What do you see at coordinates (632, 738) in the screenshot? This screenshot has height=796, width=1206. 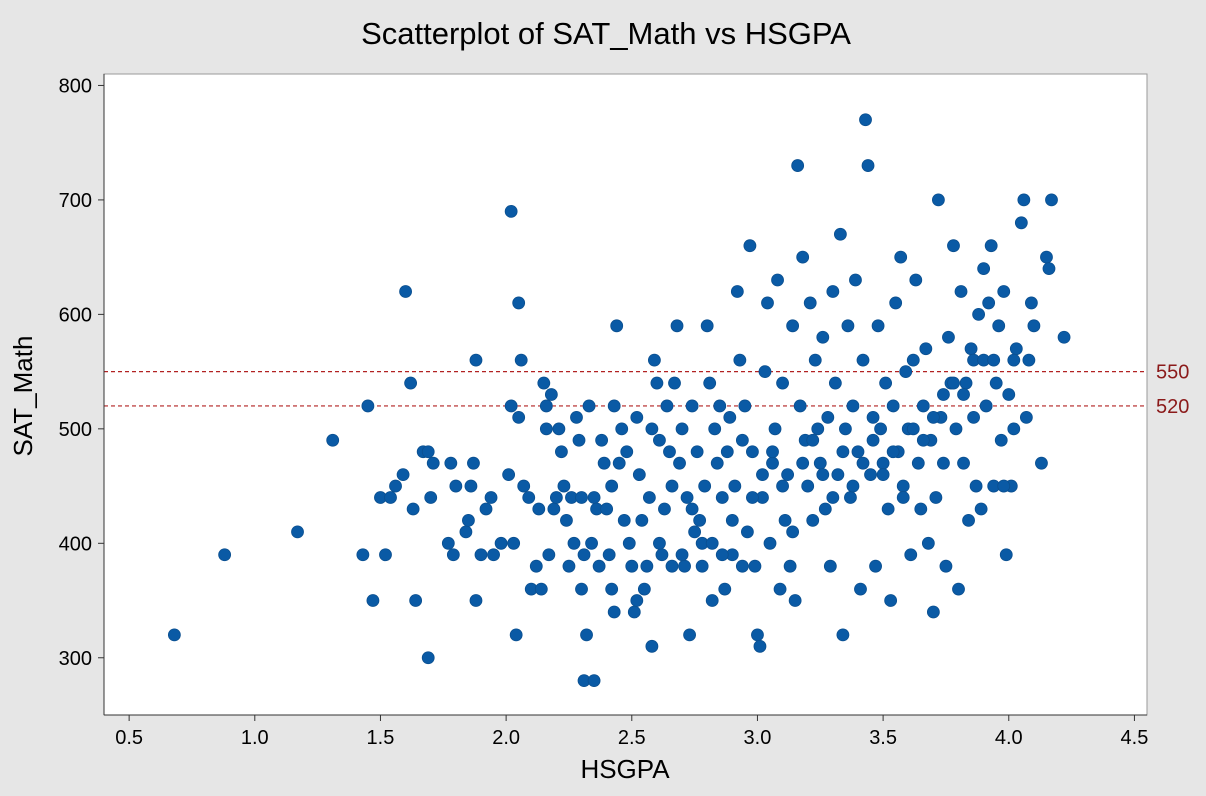 I see `x-tick-label: 2.5` at bounding box center [632, 738].